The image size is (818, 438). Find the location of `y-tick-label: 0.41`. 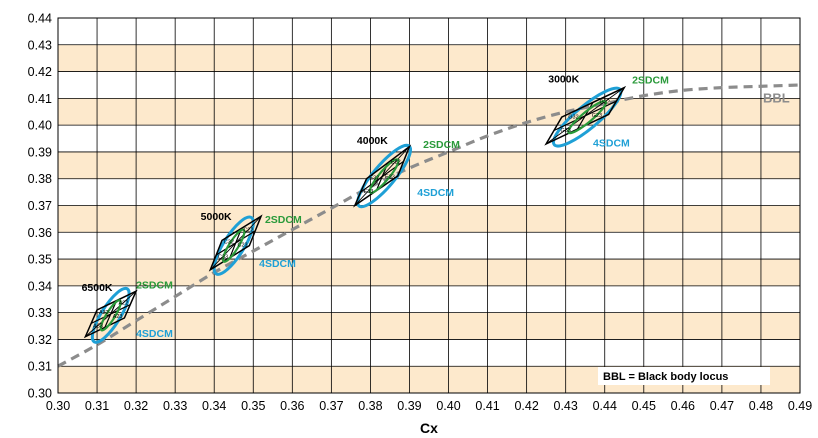

y-tick-label: 0.41 is located at coordinates (40, 99).